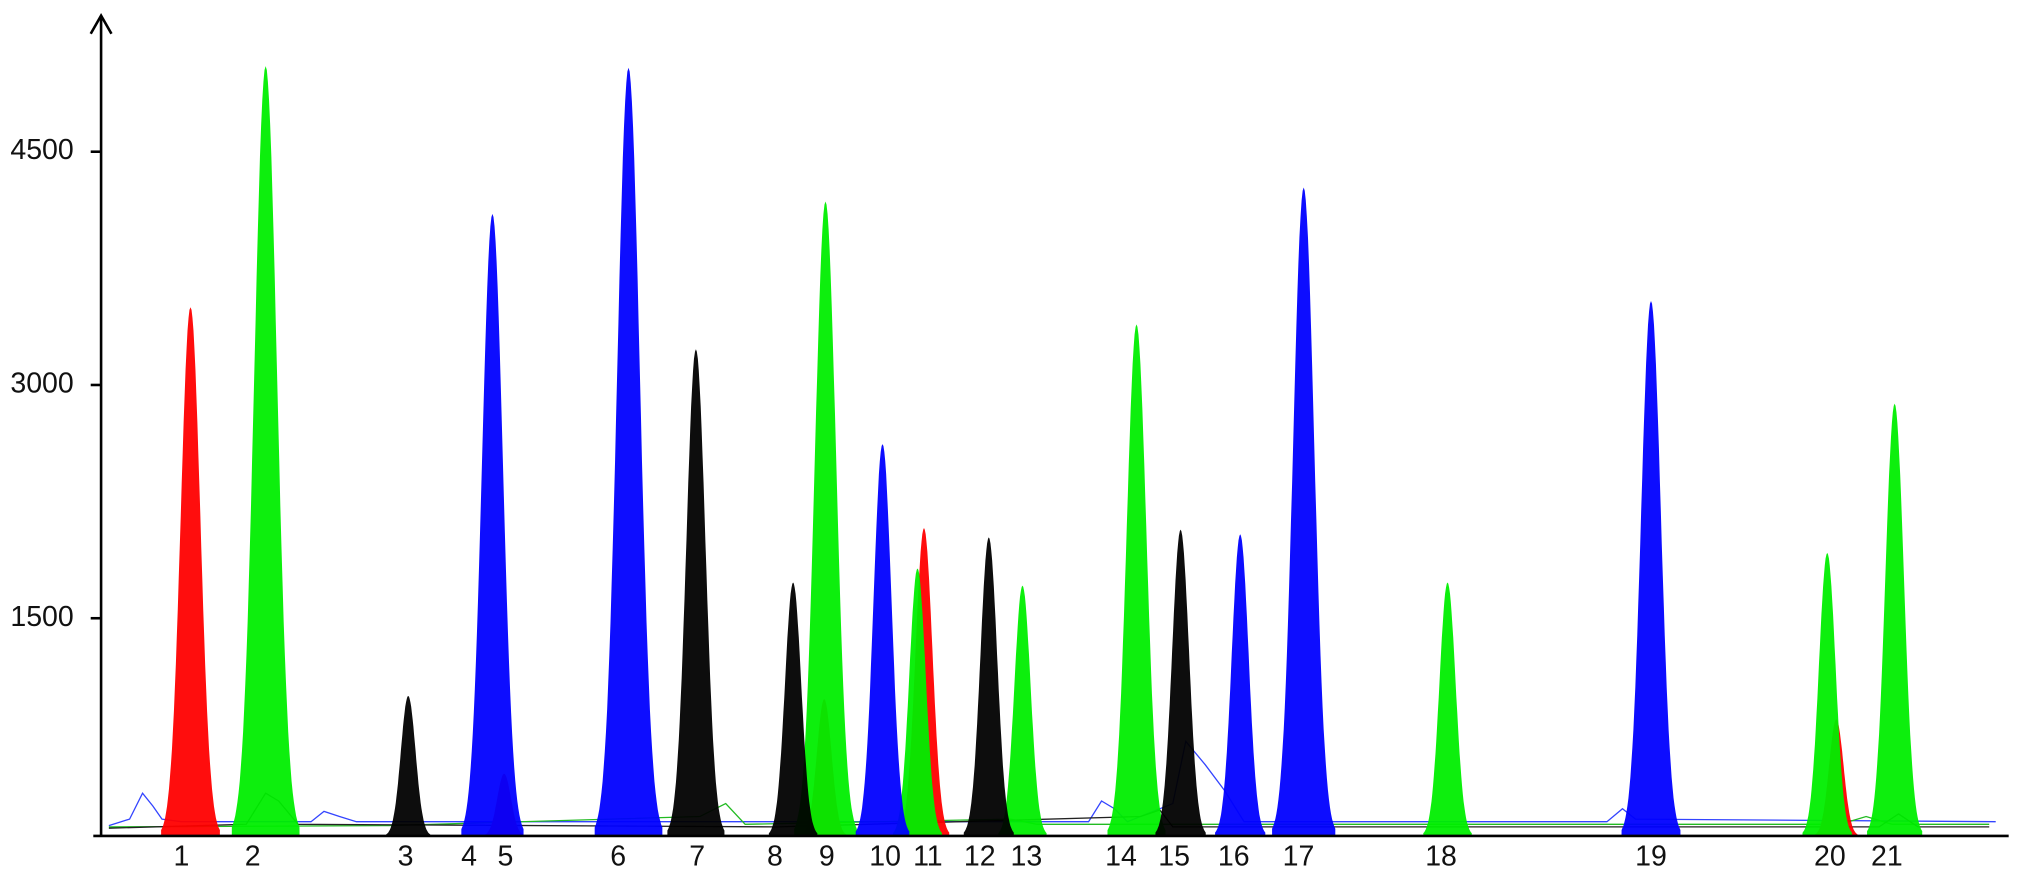  Describe the element at coordinates (1049, 815) in the screenshot. I see `noise-green` at that location.